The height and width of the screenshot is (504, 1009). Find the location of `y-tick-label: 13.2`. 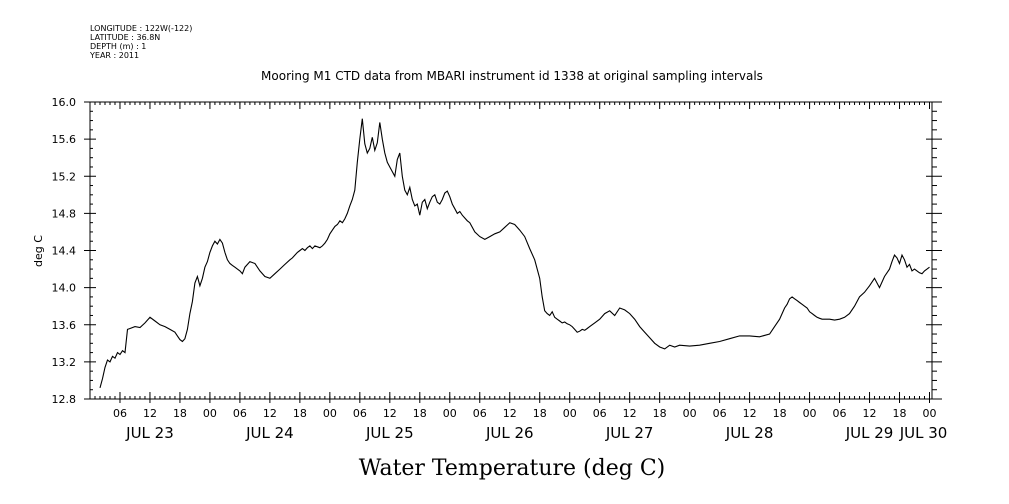

y-tick-label: 13.2 is located at coordinates (64, 362).